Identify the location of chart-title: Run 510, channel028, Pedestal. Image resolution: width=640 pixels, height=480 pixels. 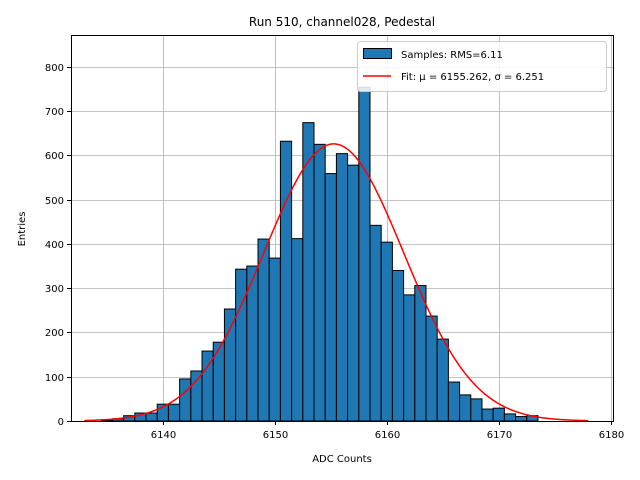
(342, 22).